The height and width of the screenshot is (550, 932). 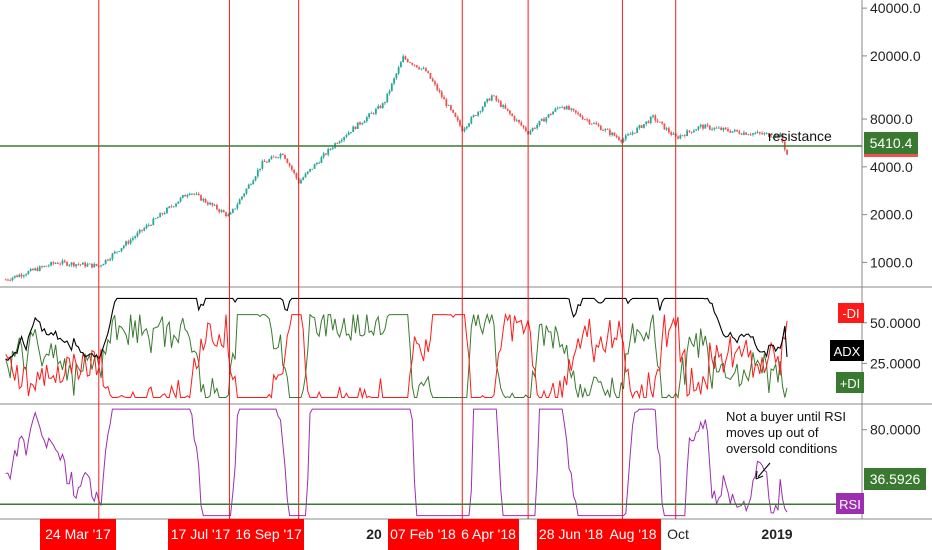 I want to click on date-tag-label: 17 Jul '17, so click(x=201, y=534).